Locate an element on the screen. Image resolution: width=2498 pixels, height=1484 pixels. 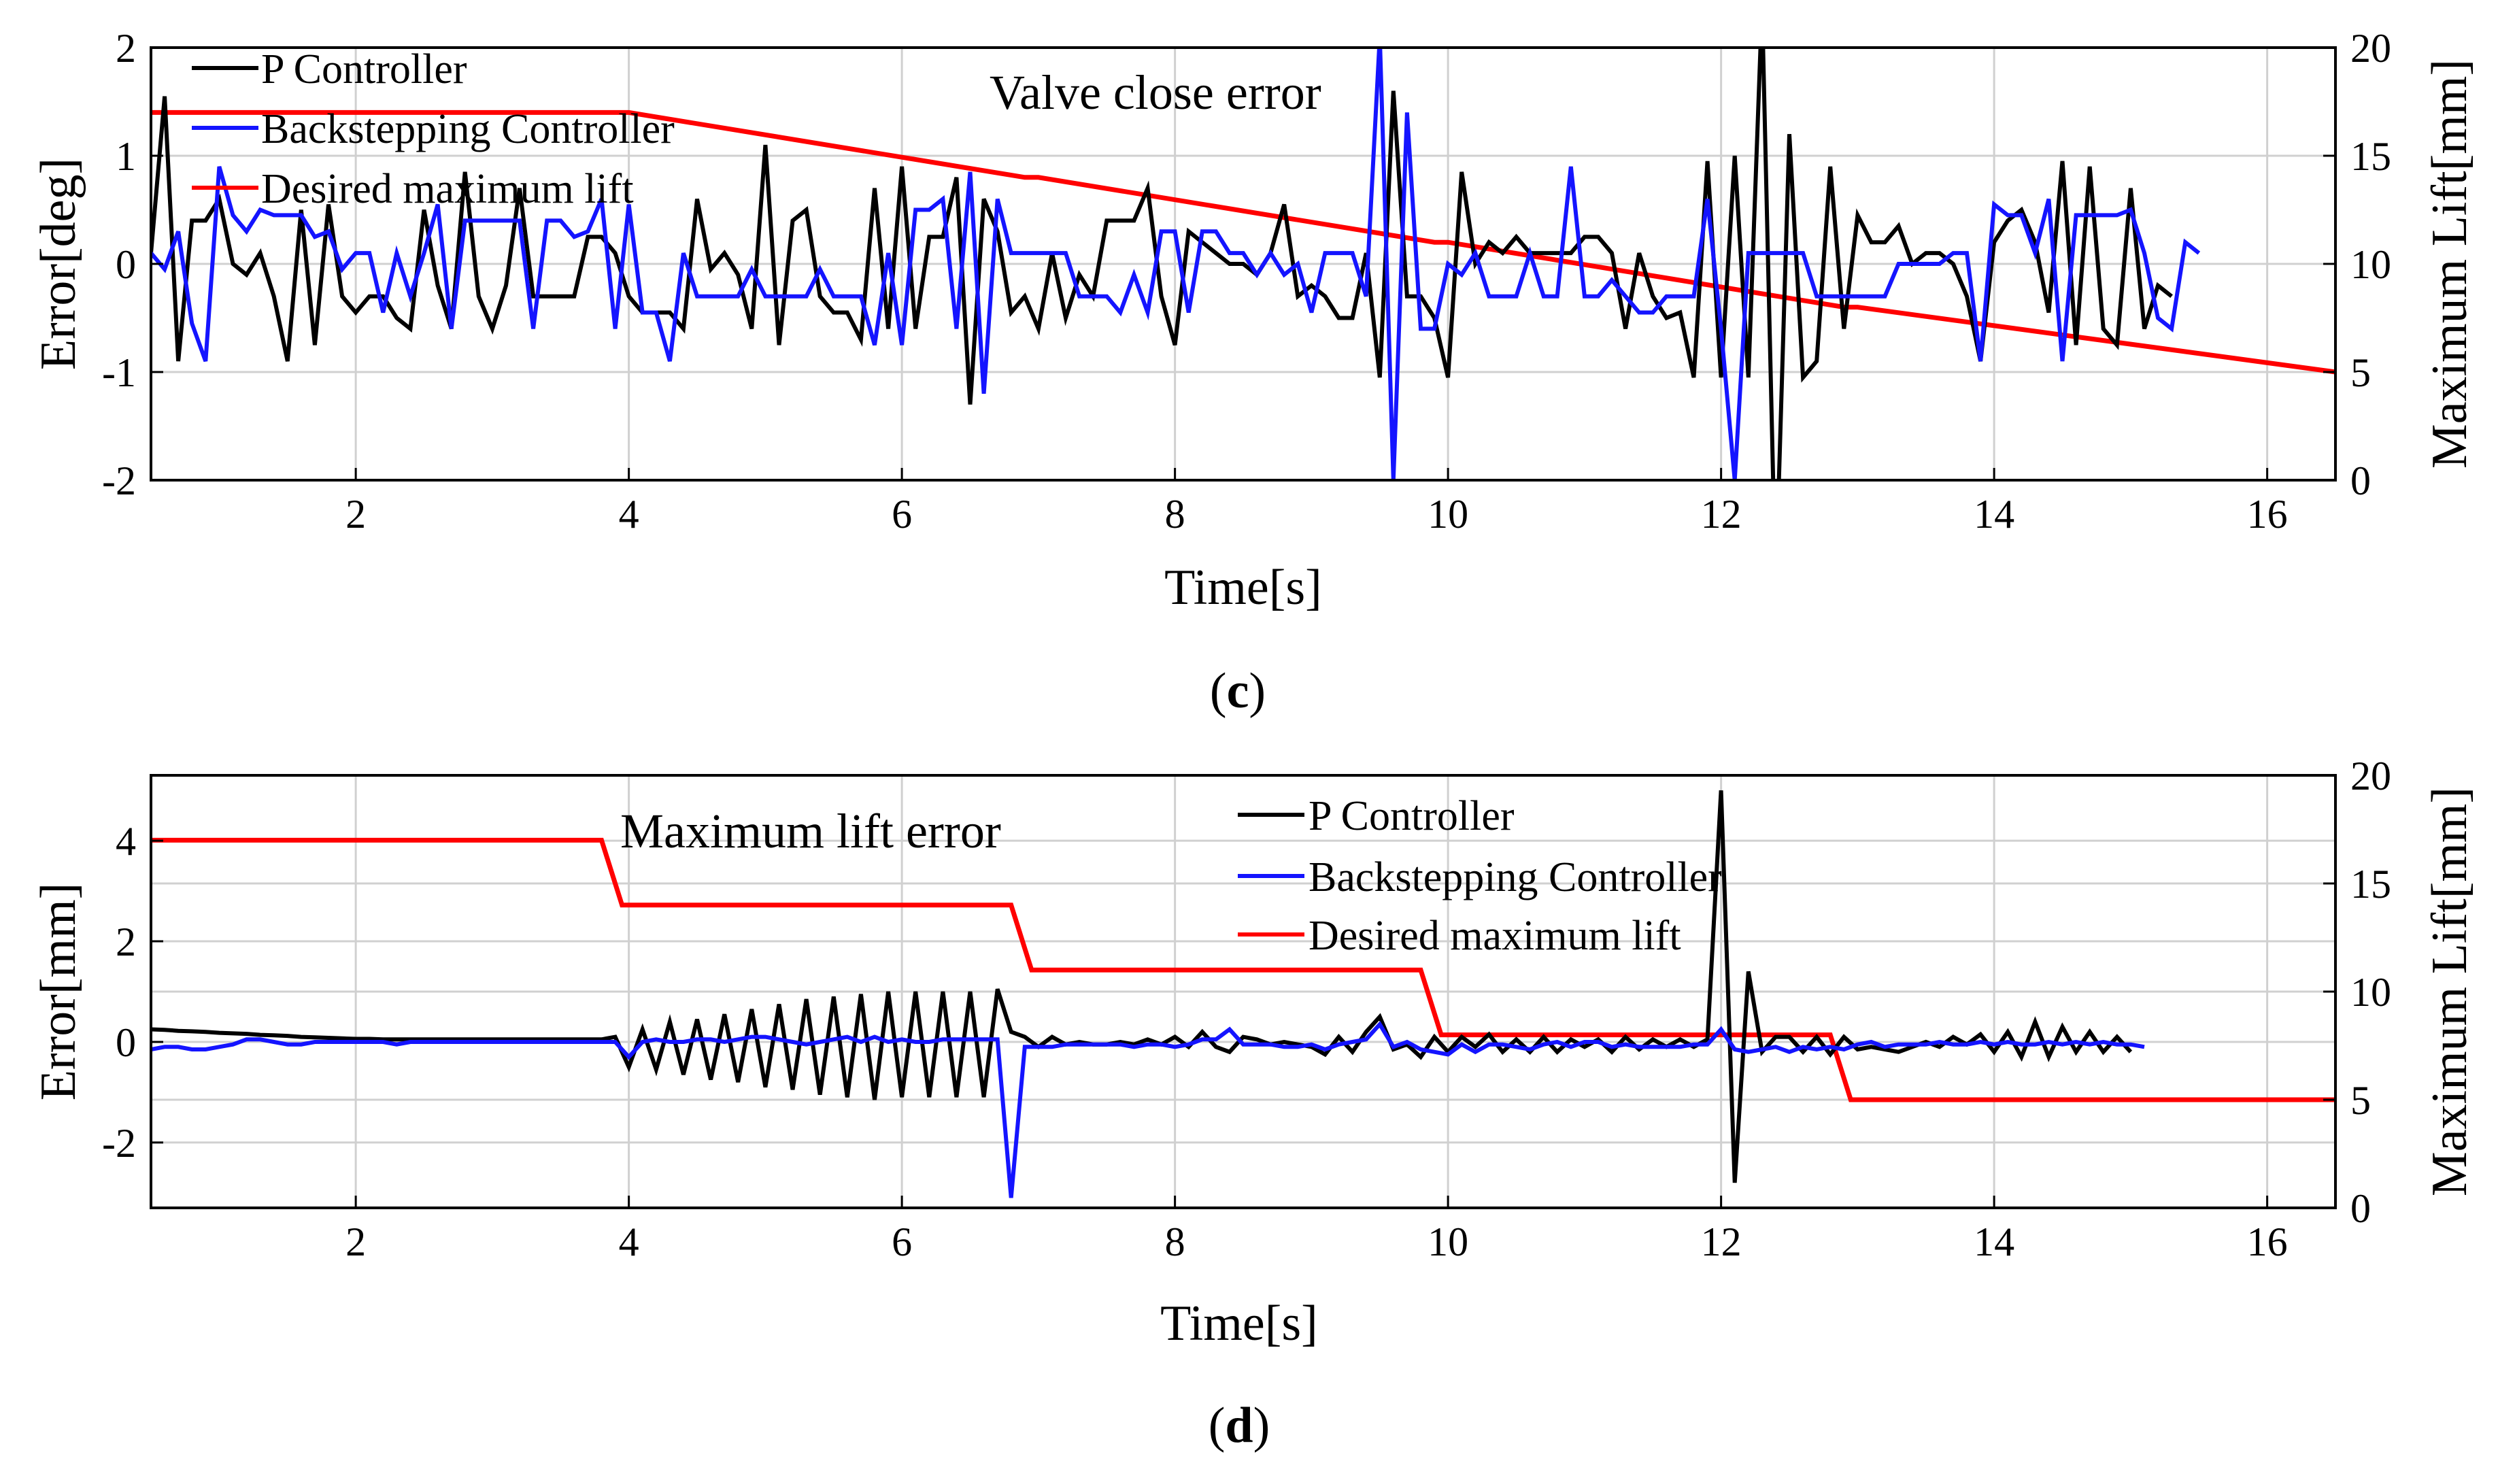
chart-c-xtick-label: 10 is located at coordinates (1448, 514).